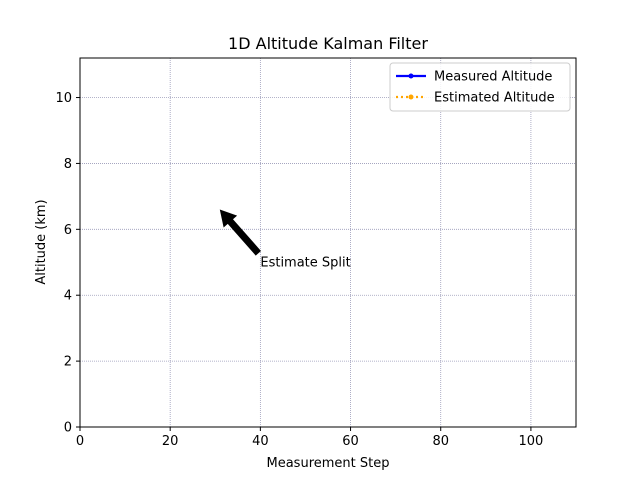 The image size is (640, 480). What do you see at coordinates (63, 98) in the screenshot?
I see `y-tick-label: 10` at bounding box center [63, 98].